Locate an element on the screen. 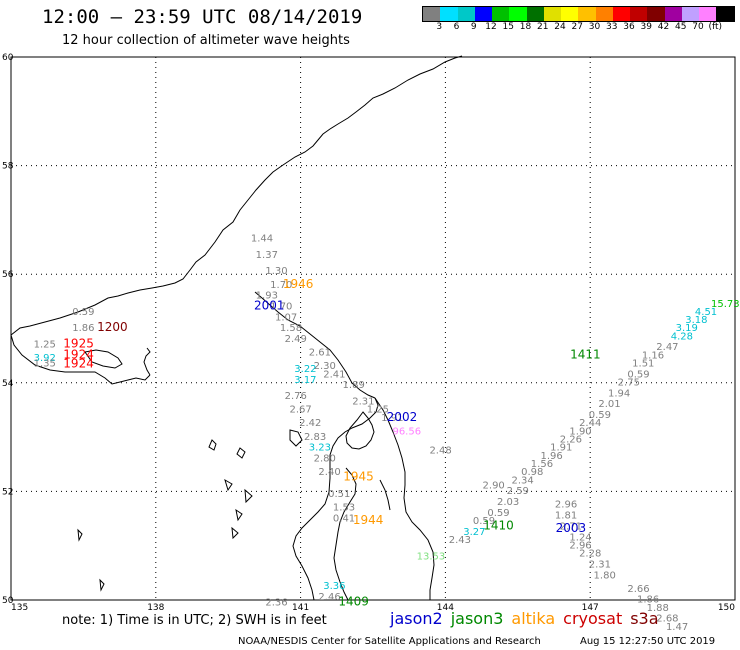 The image size is (740, 650). wave-height-label: 0.51 is located at coordinates (339, 494).